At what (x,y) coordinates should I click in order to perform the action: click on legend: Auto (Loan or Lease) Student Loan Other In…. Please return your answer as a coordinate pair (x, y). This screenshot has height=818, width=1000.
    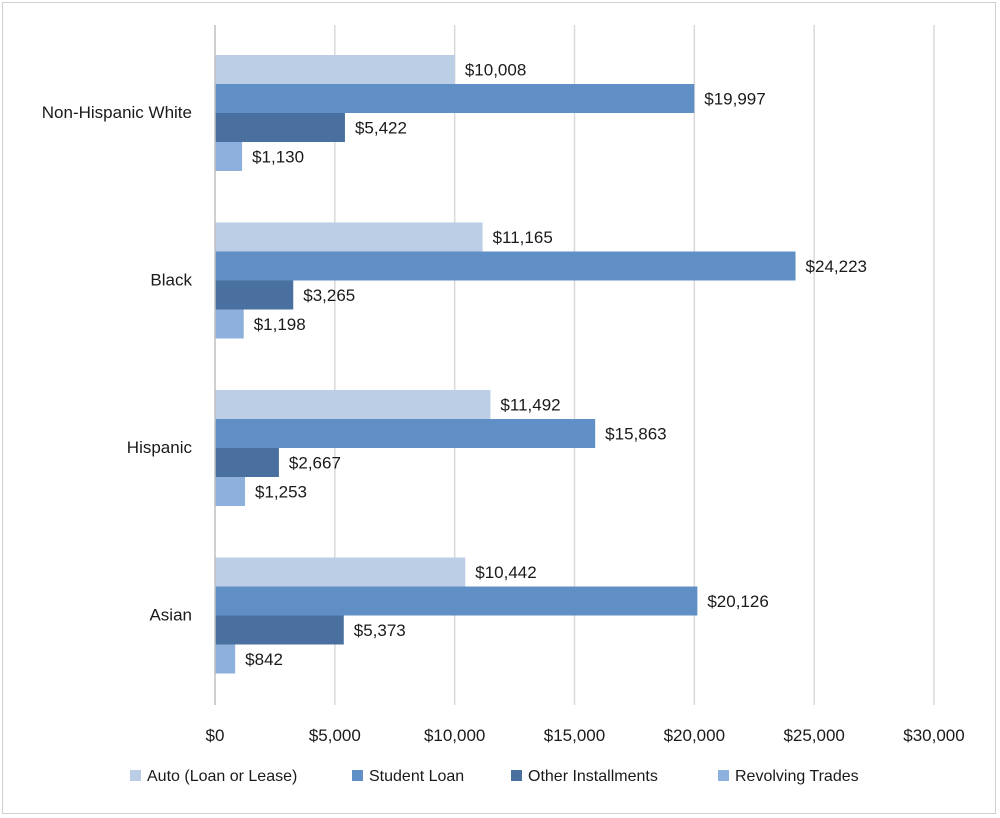
    Looking at the image, I should click on (494, 776).